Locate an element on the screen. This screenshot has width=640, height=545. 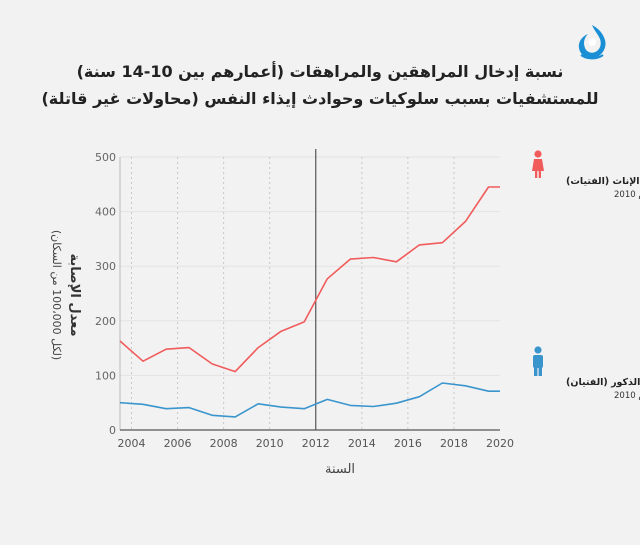
legend-label-male: الذكور (الفتيان) is located at coordinates (603, 382).